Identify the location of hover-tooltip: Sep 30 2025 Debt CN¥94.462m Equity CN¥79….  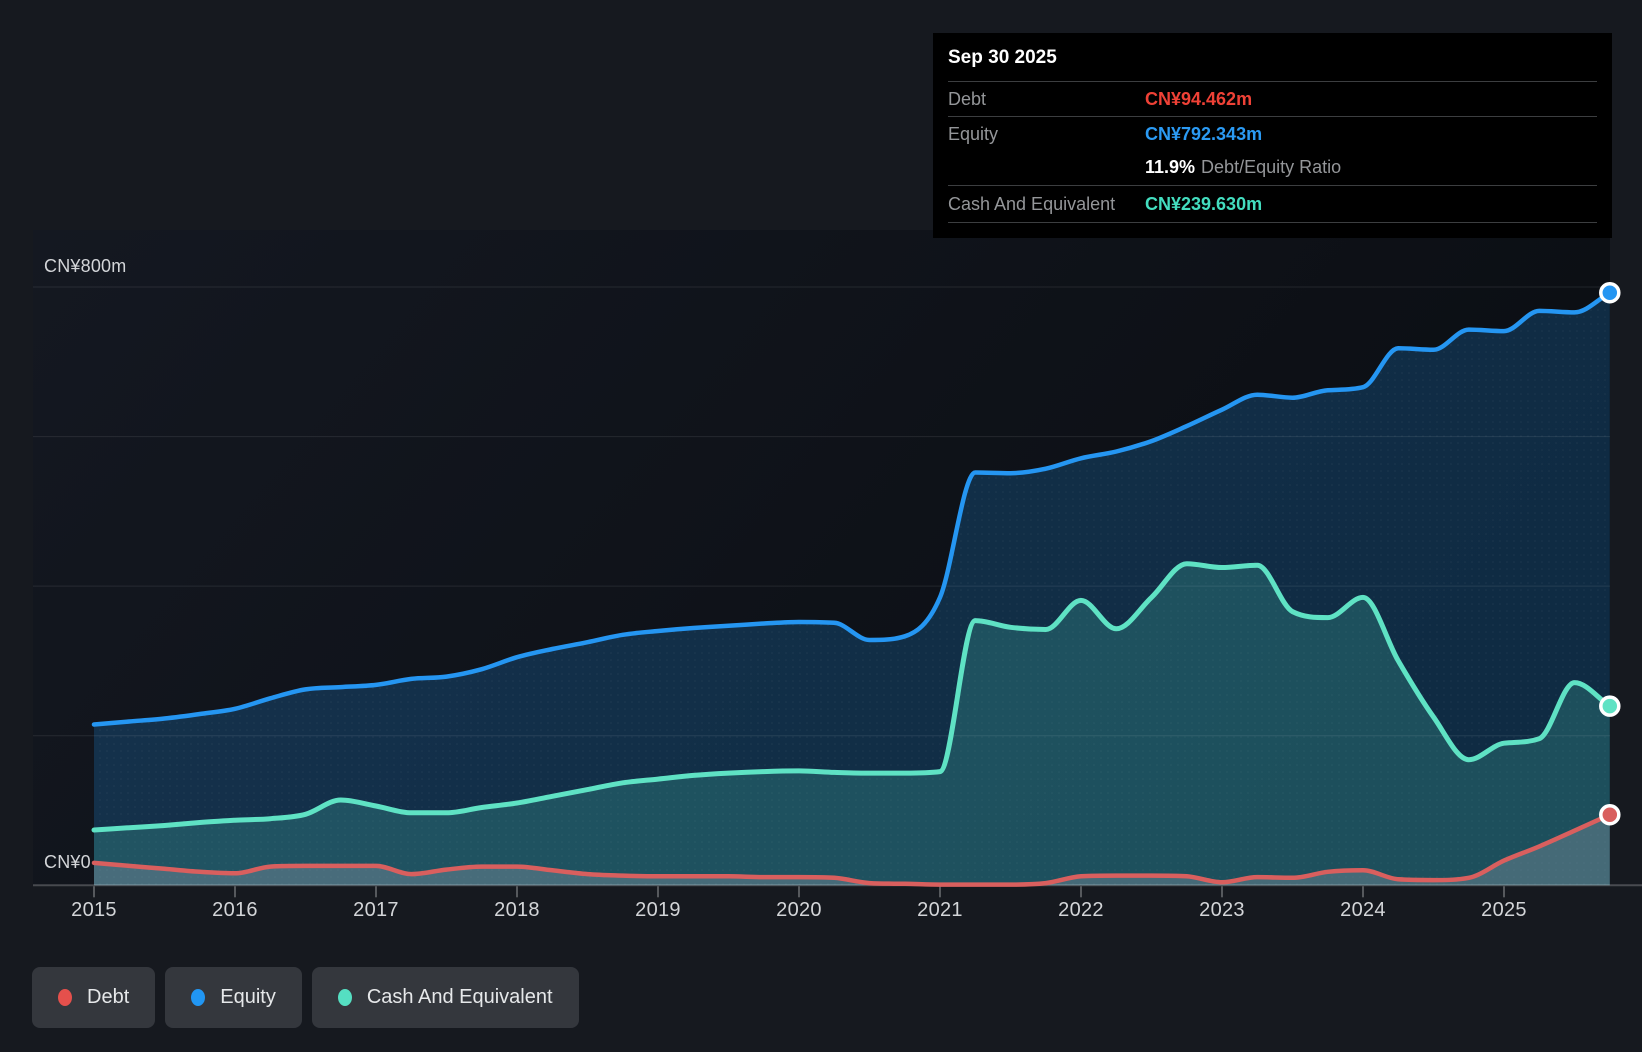
(1272, 135).